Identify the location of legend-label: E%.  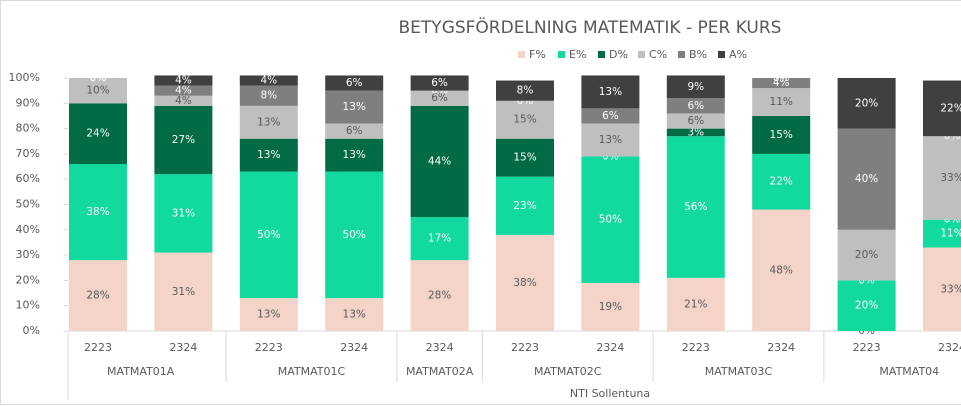
(577, 54).